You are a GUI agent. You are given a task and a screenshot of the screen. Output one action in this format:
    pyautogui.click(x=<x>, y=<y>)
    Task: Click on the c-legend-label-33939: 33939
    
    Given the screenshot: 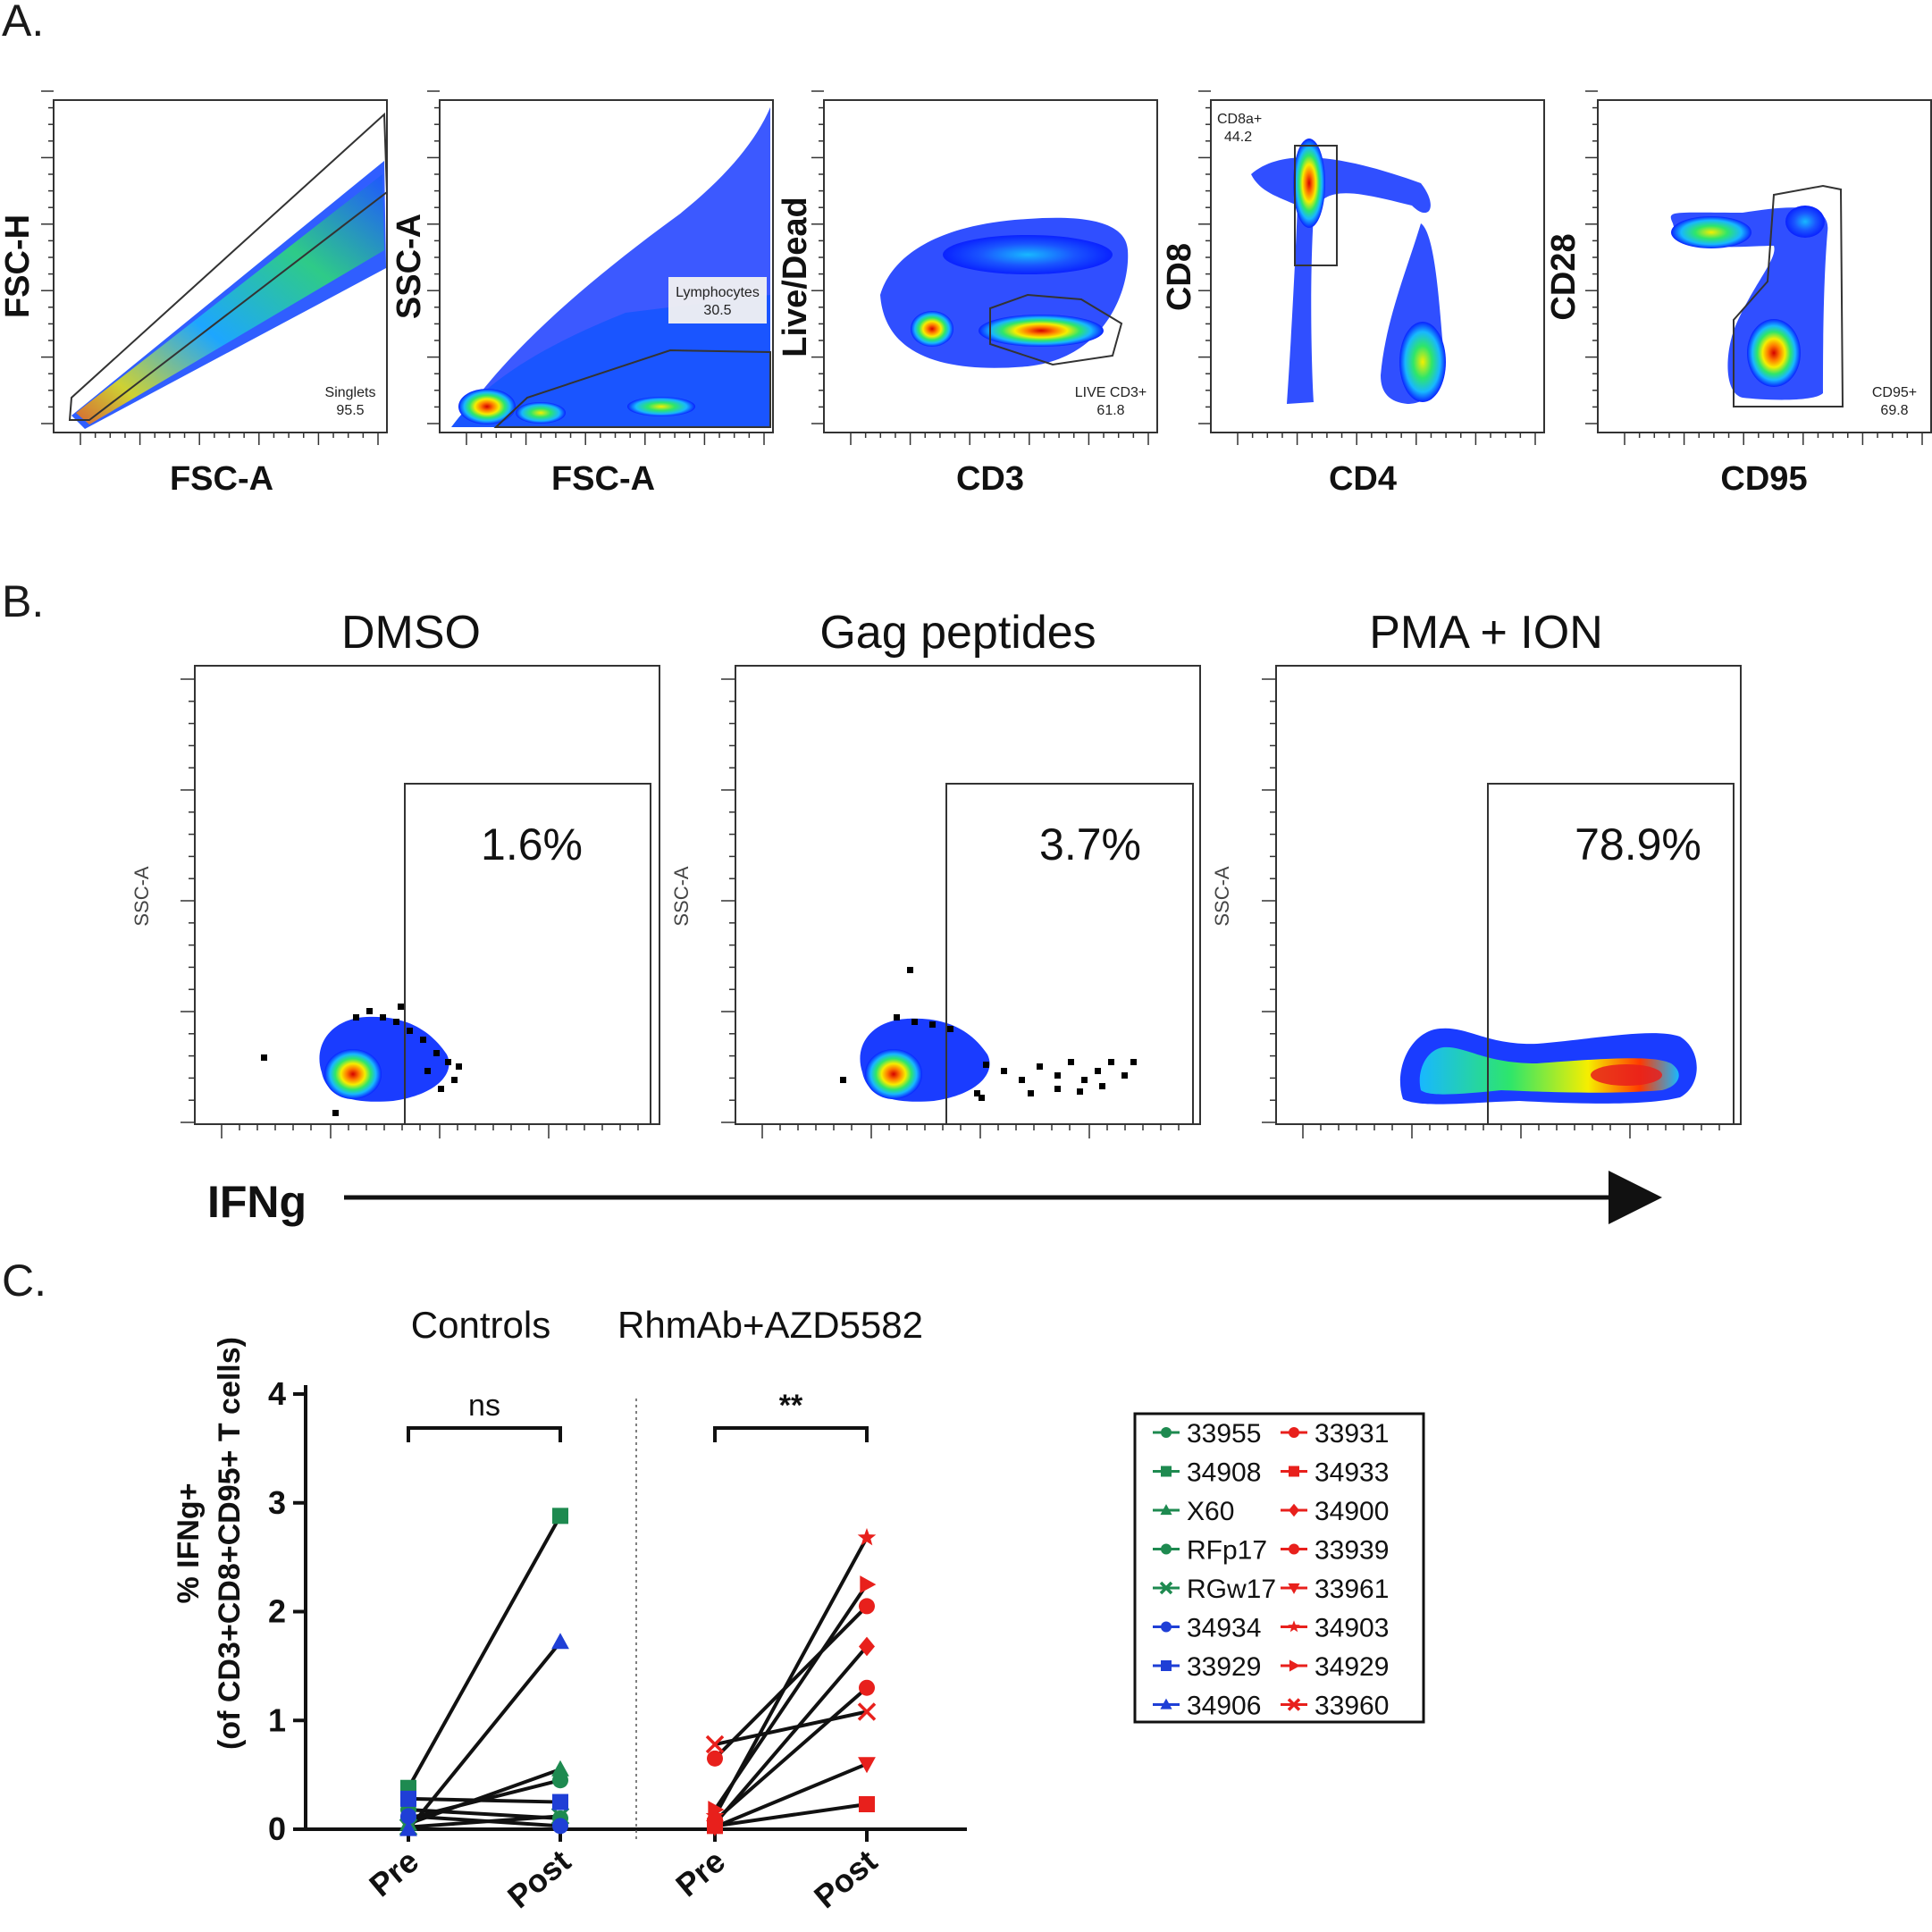 What is the action you would take?
    pyautogui.click(x=1352, y=1551)
    